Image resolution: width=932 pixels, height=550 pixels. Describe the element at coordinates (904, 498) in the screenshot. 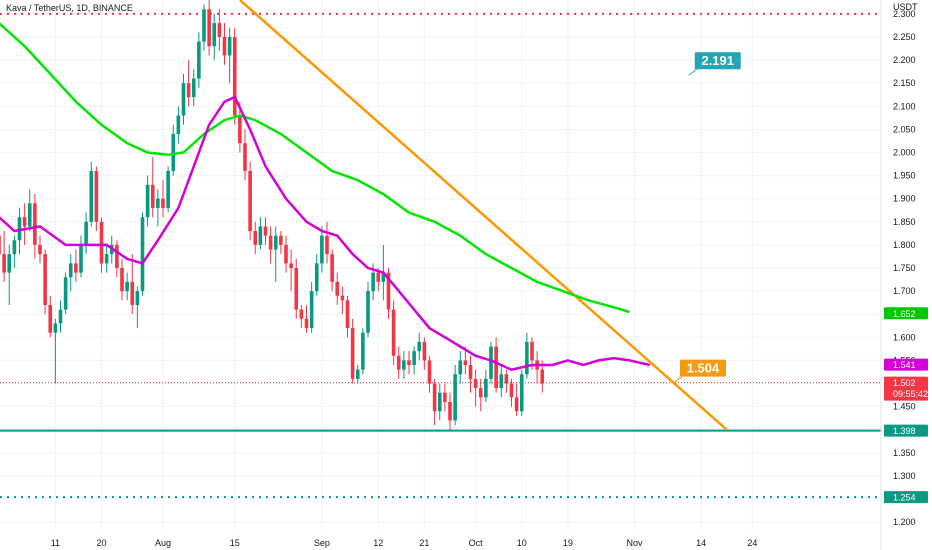

I see `level-badge-text: 1.254` at that location.